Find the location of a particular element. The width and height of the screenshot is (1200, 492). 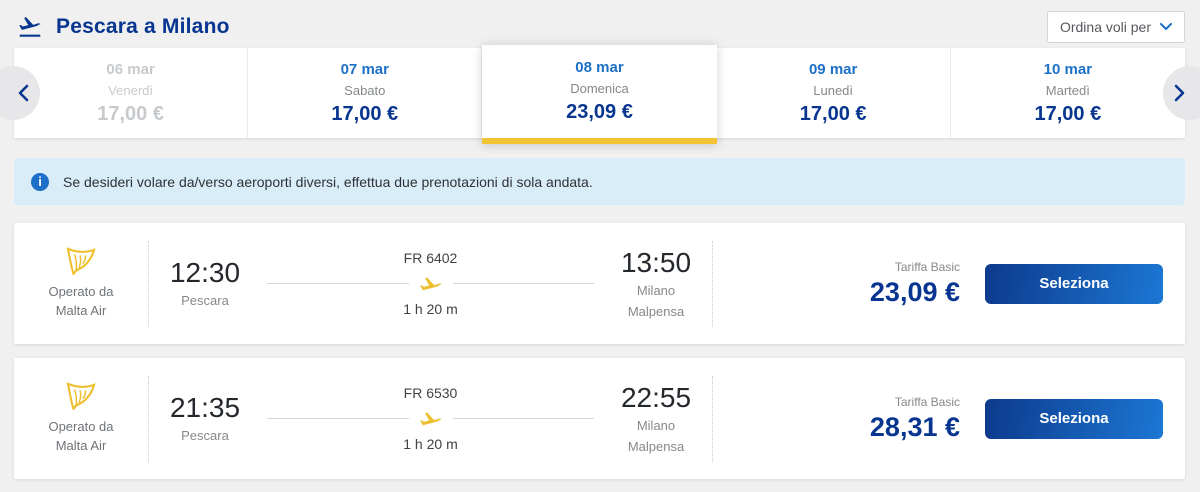

date-tab-08-mar-selected: 08 mar Domenica 23,09 € is located at coordinates (599, 94).